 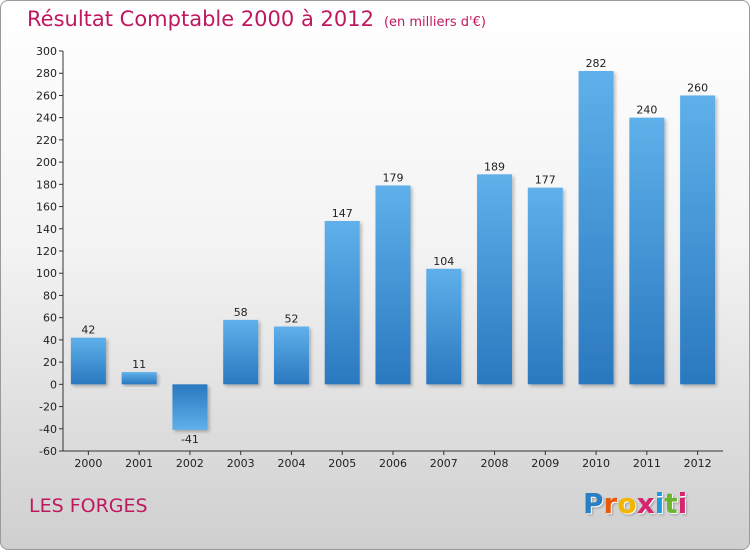 I want to click on y-tick-label: -20, so click(x=48, y=407).